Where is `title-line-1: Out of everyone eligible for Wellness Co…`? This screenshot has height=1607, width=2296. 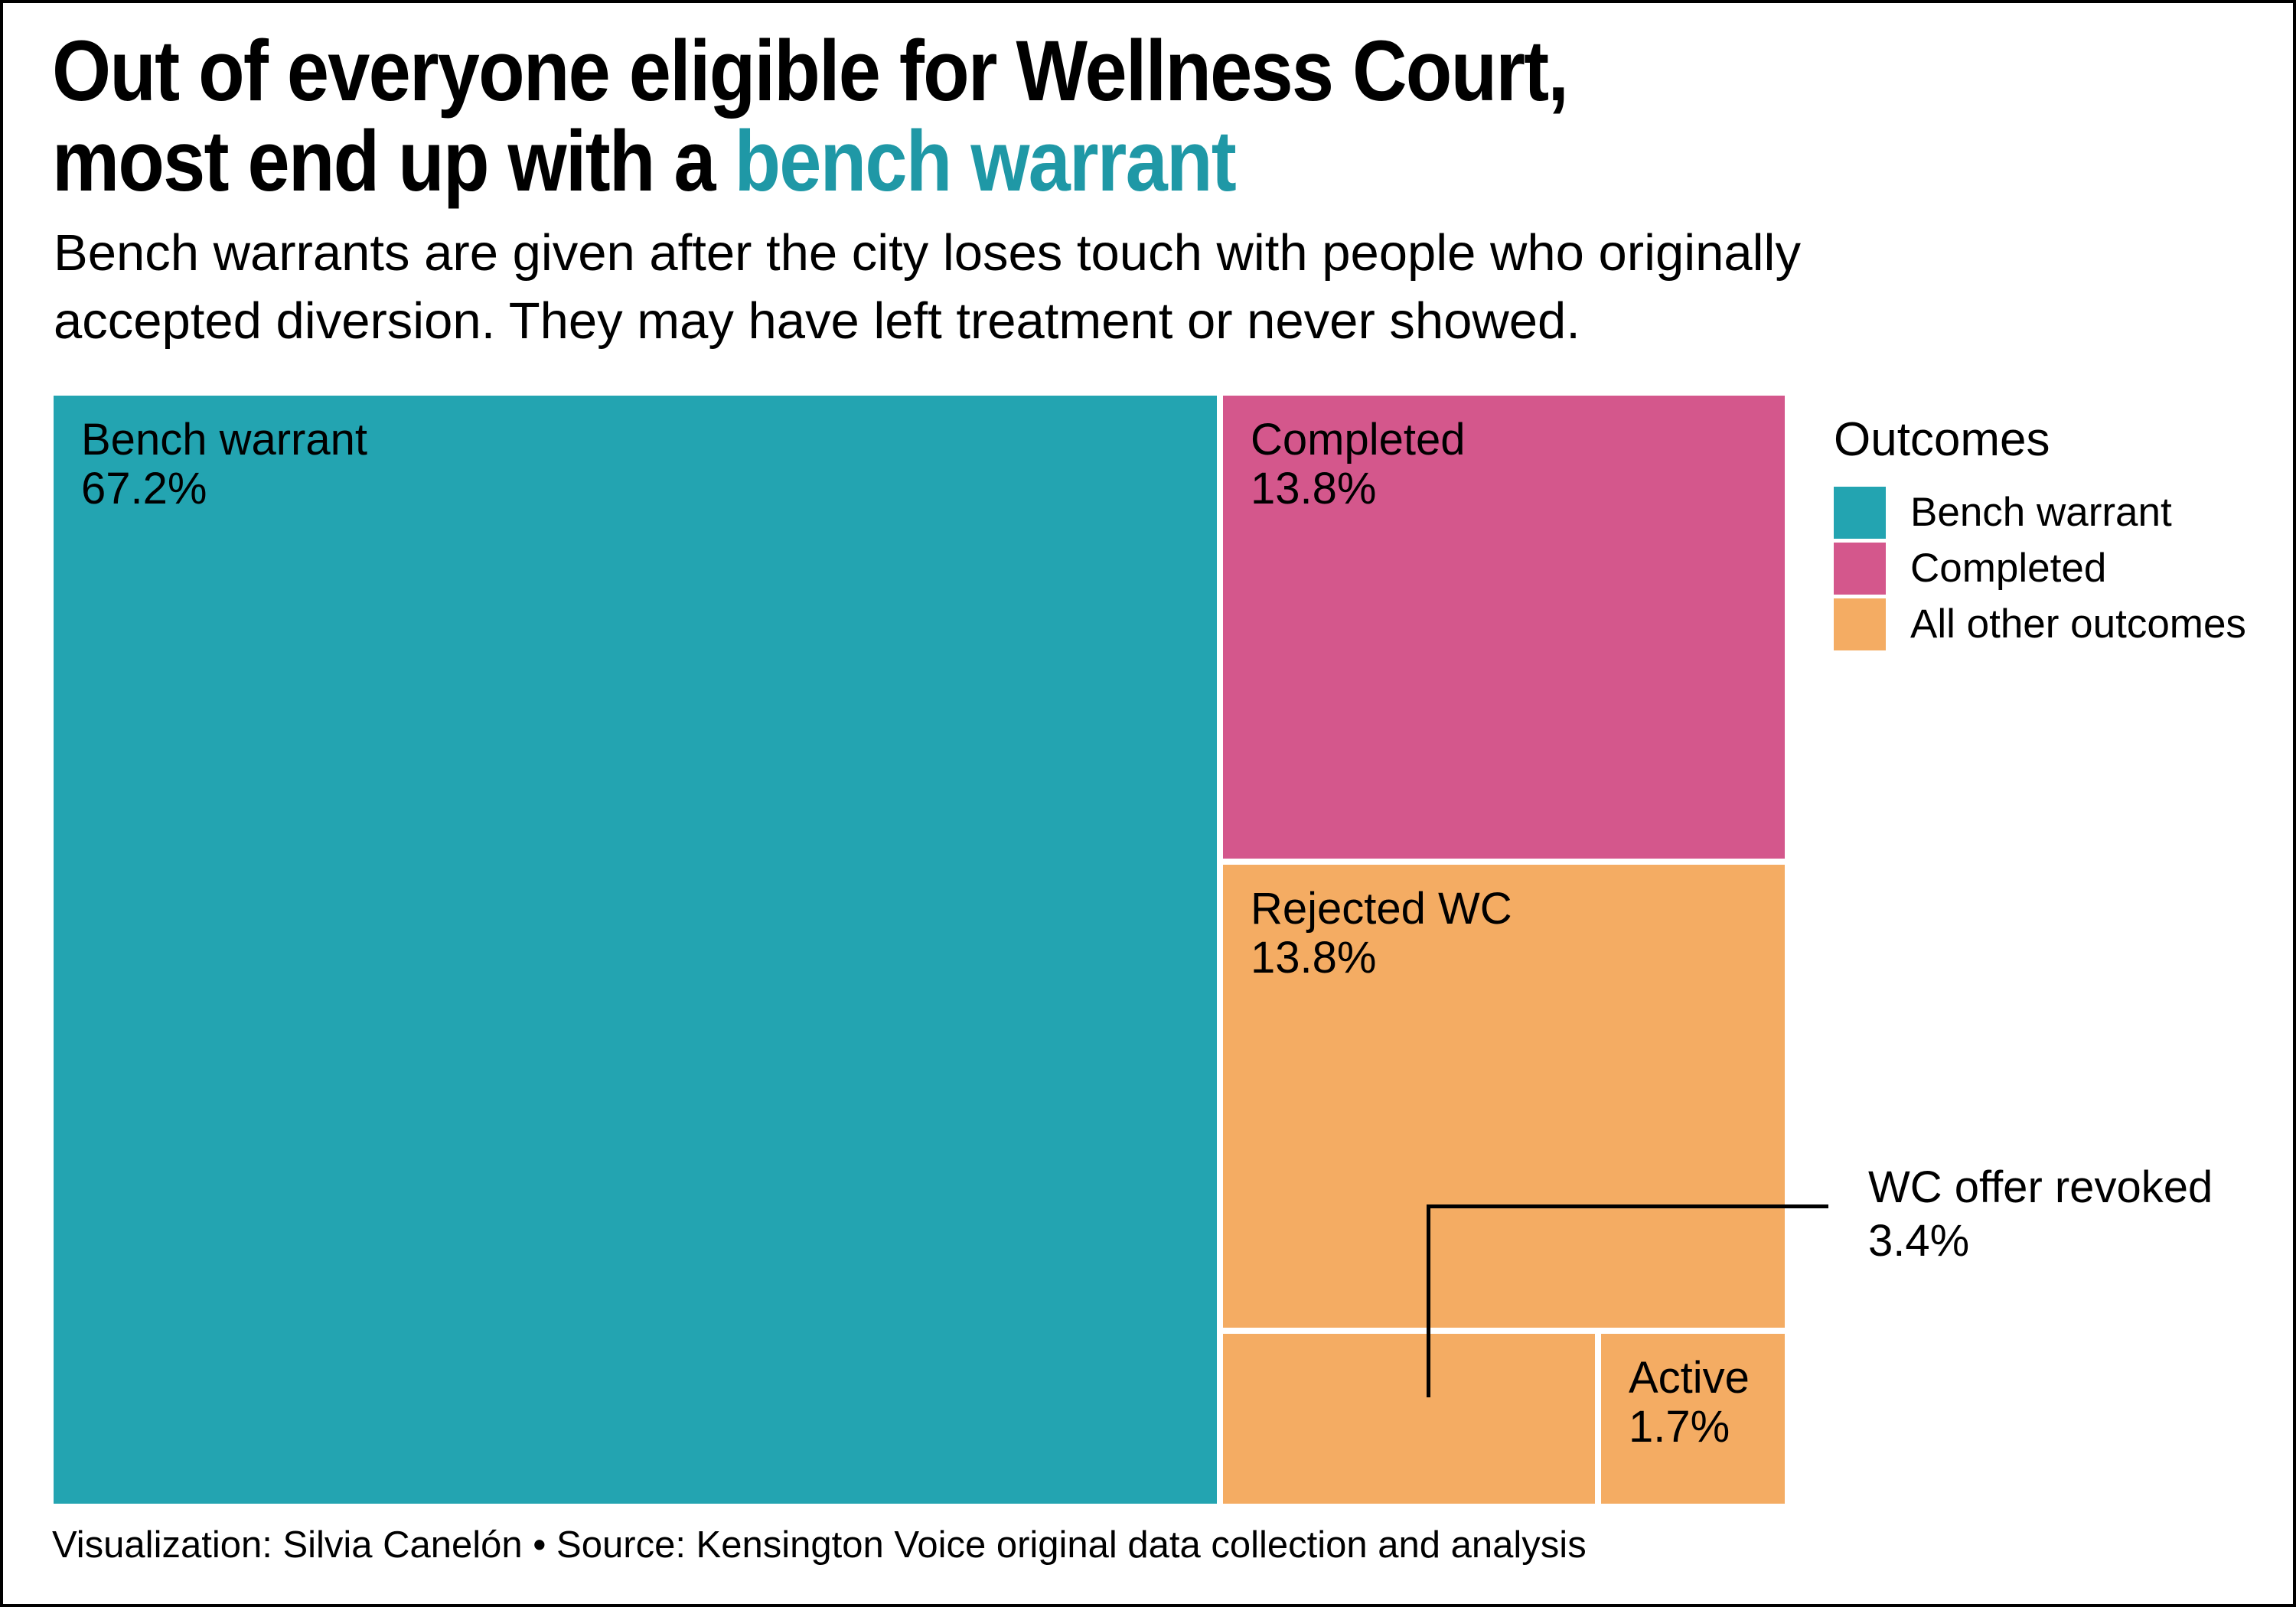
title-line-1: Out of everyone eligible for Wellness Co… is located at coordinates (810, 71).